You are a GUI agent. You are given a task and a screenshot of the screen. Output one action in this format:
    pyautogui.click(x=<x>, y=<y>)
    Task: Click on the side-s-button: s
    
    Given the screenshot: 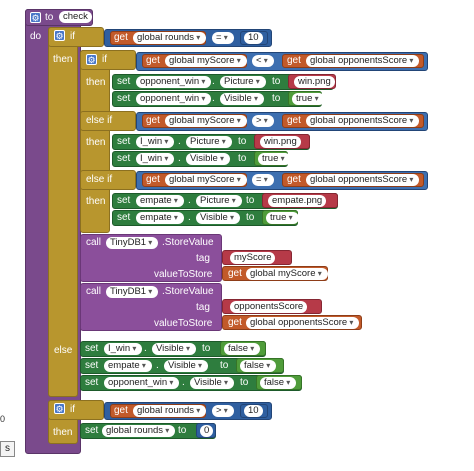 What is the action you would take?
    pyautogui.click(x=7, y=449)
    